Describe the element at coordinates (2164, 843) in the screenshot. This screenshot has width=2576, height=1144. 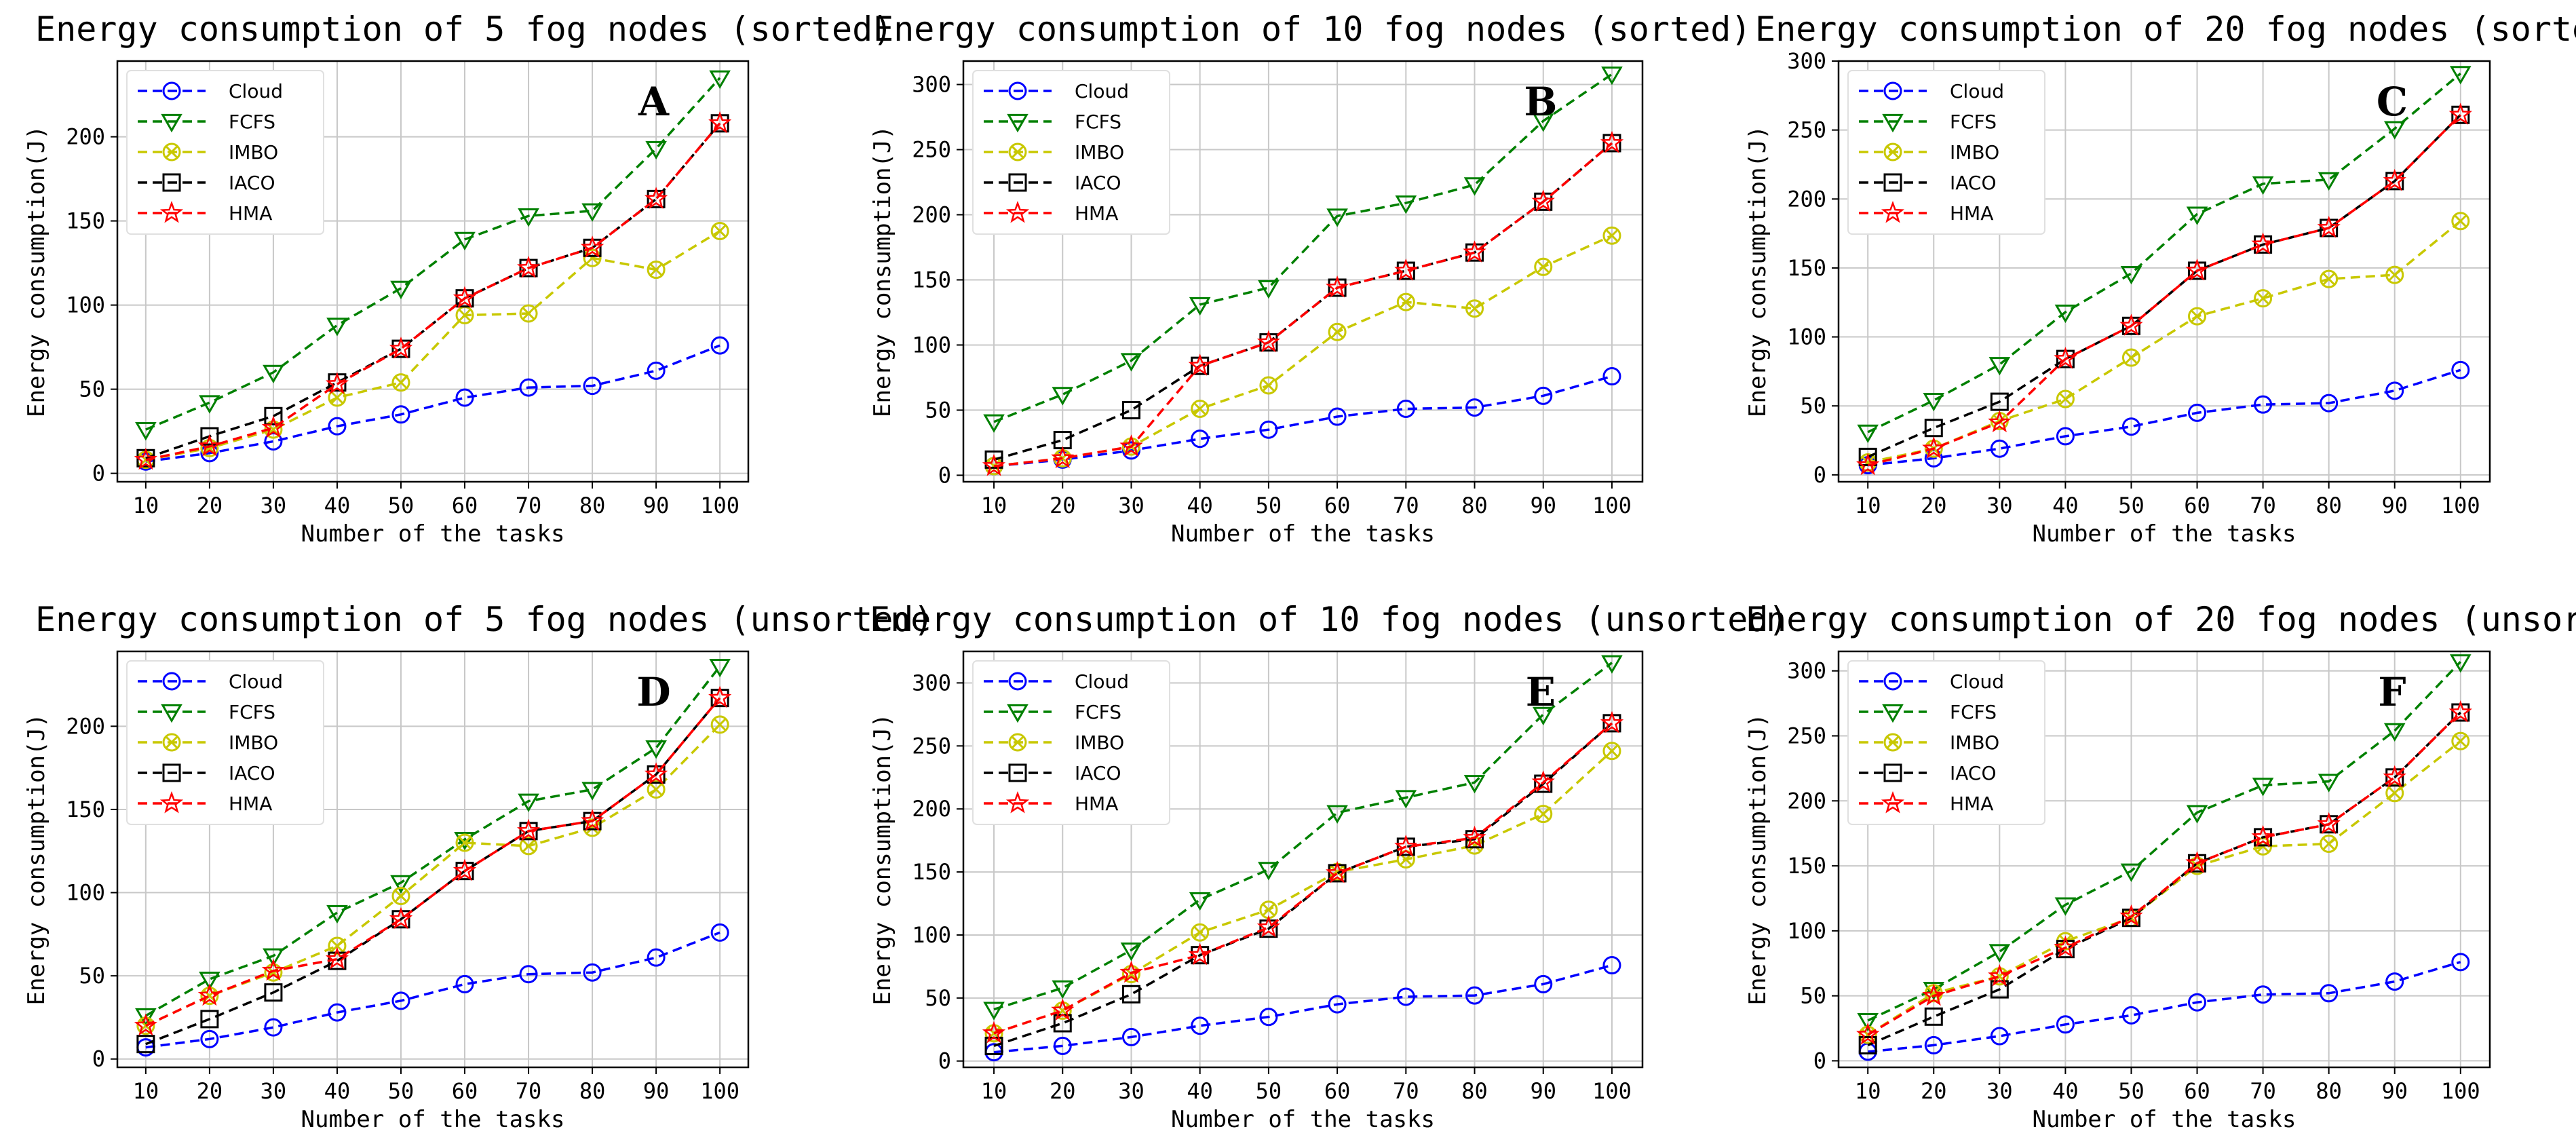
I see `series-fcfs` at that location.